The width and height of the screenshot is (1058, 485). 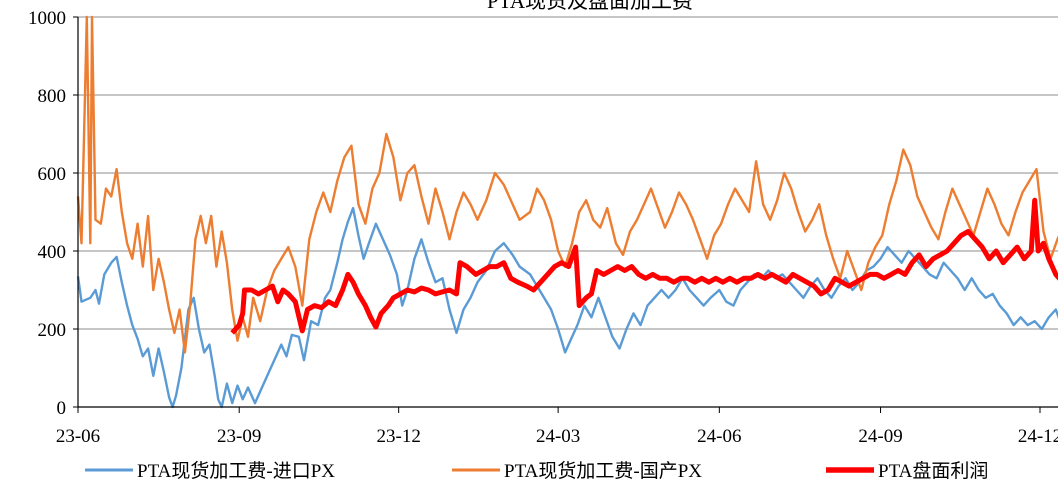 I want to click on x-tick-label: 23-09, so click(x=239, y=436).